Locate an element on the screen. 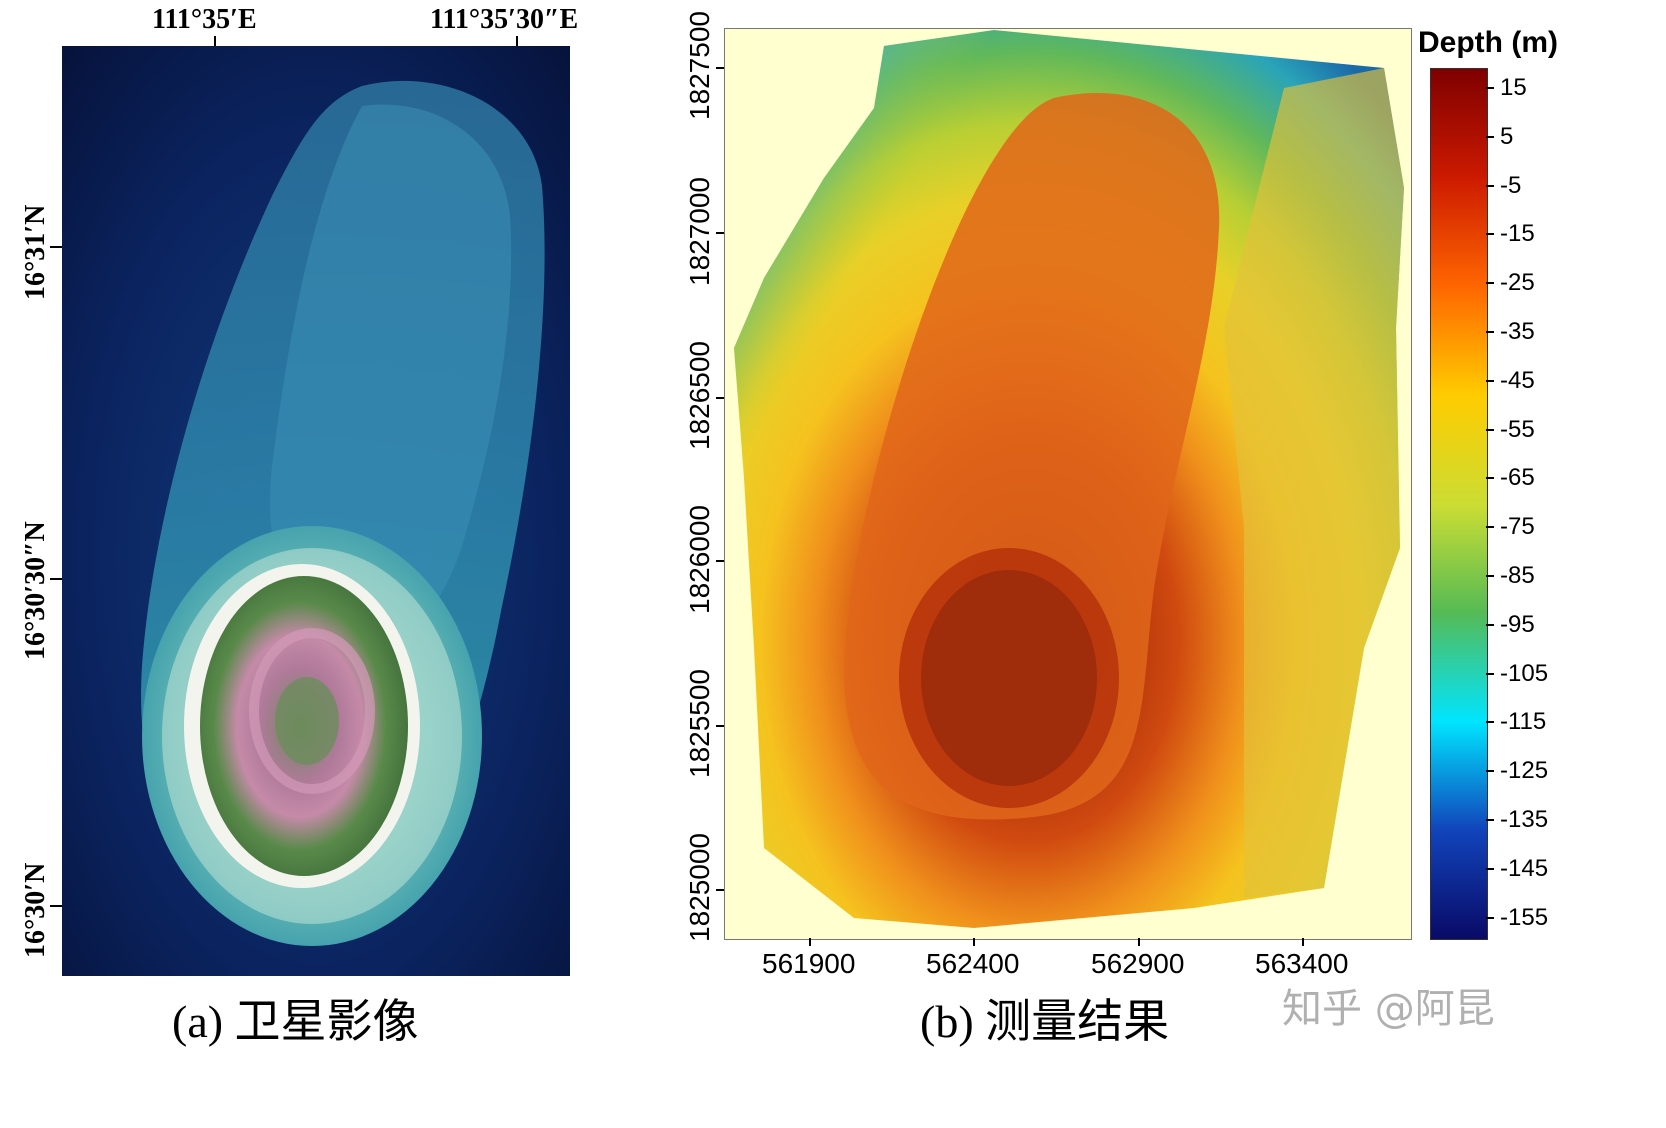  colorbar-tick-label: -75 is located at coordinates (1517, 527).